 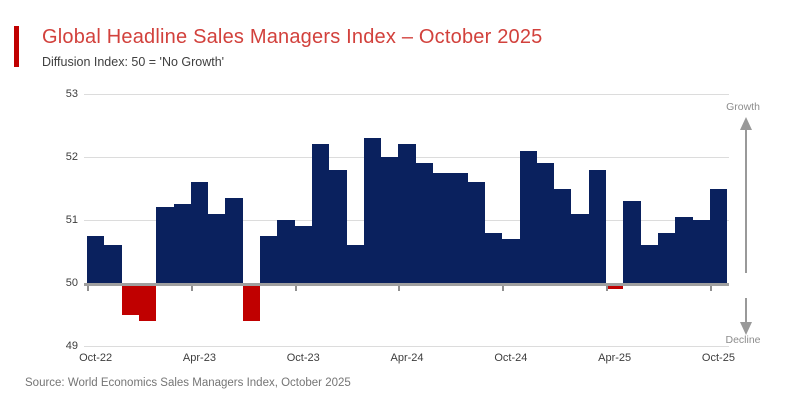 What do you see at coordinates (746, 123) in the screenshot?
I see `growth-arrow-up-icon` at bounding box center [746, 123].